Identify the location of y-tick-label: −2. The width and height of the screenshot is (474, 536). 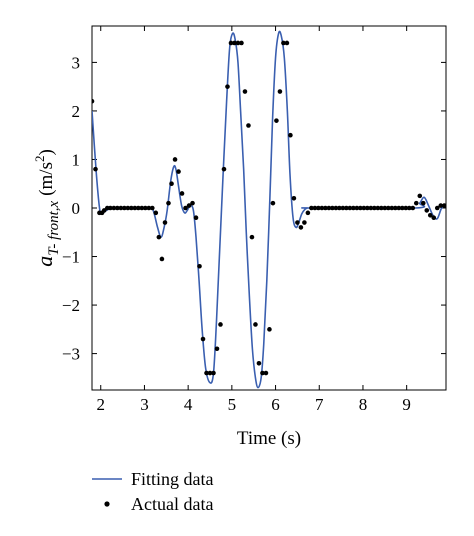
(71, 305).